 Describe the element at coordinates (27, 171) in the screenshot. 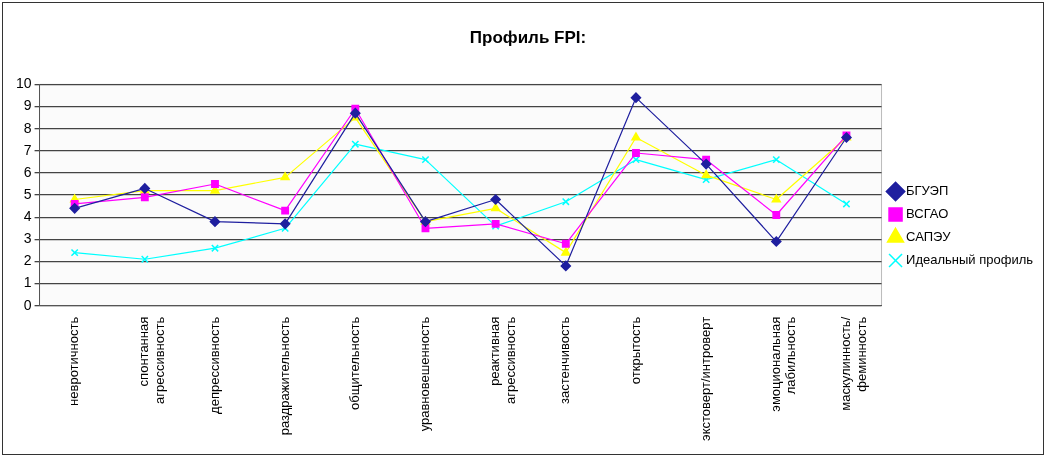

I see `y-tick-label: 6` at that location.